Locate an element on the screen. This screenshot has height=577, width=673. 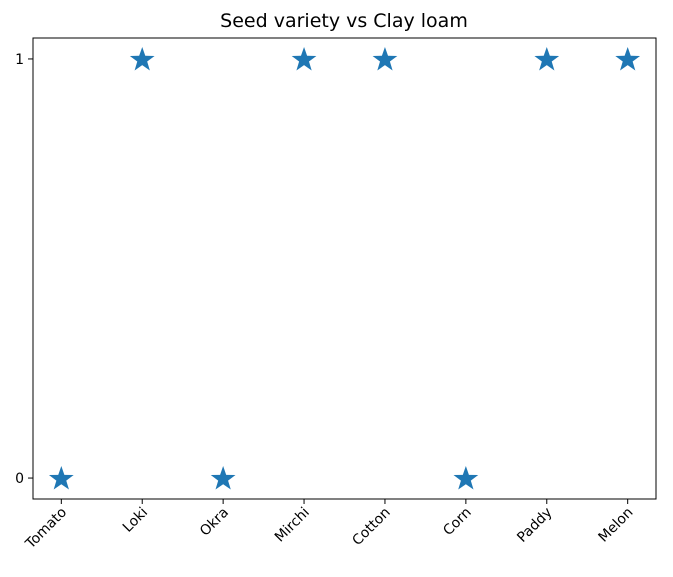
data-point-melon is located at coordinates (628, 58).